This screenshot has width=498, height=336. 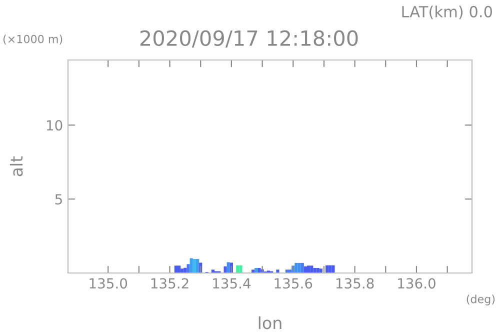 What do you see at coordinates (58, 199) in the screenshot?
I see `y-tick-label: 5` at bounding box center [58, 199].